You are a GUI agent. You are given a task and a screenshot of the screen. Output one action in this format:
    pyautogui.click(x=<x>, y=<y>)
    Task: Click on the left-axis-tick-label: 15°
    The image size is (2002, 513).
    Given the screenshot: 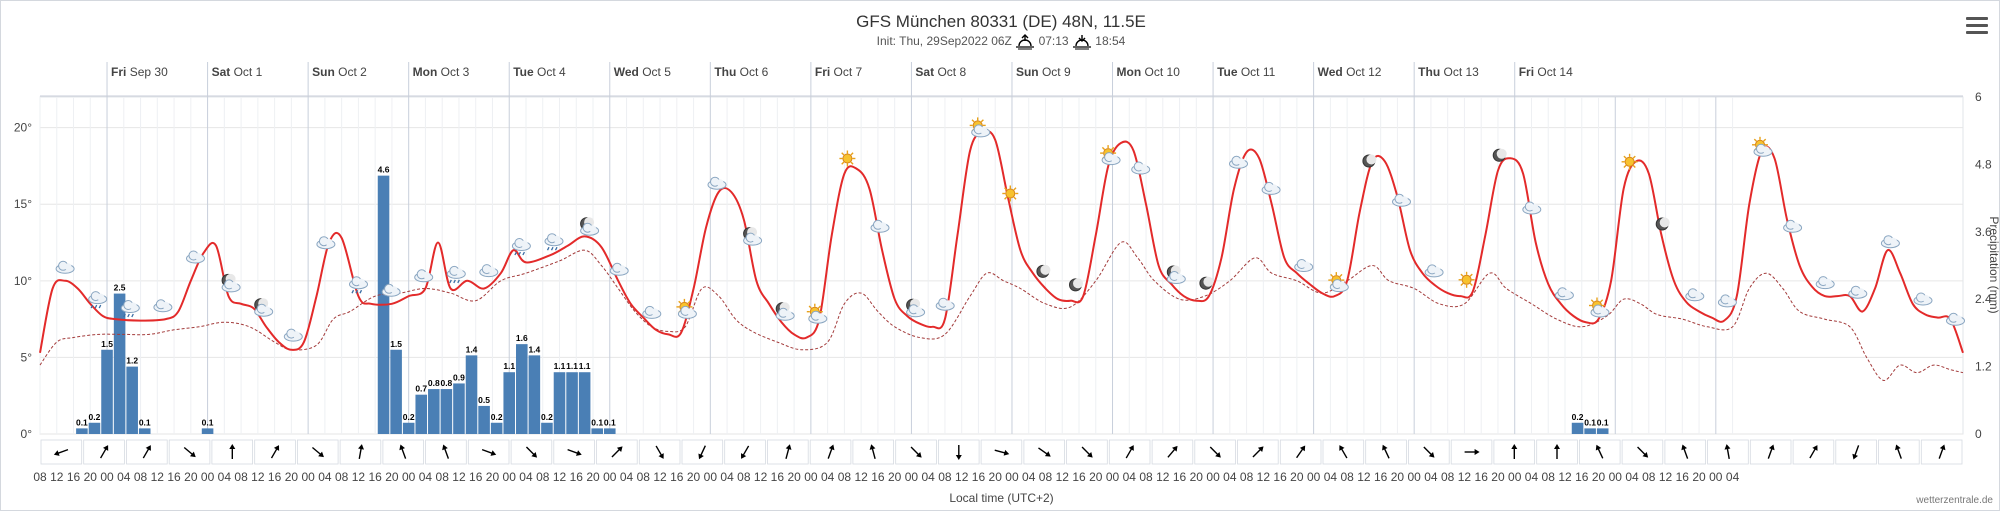 What is the action you would take?
    pyautogui.click(x=23, y=204)
    